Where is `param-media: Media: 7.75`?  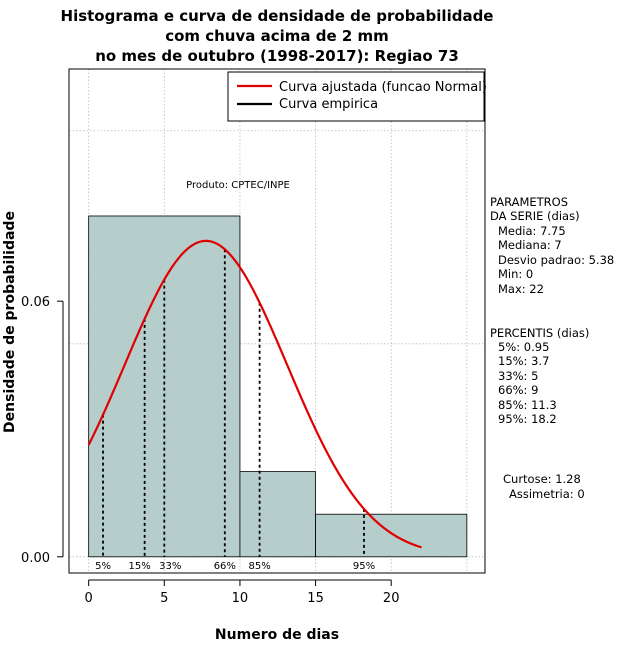
param-media: Media: 7.75 is located at coordinates (532, 231).